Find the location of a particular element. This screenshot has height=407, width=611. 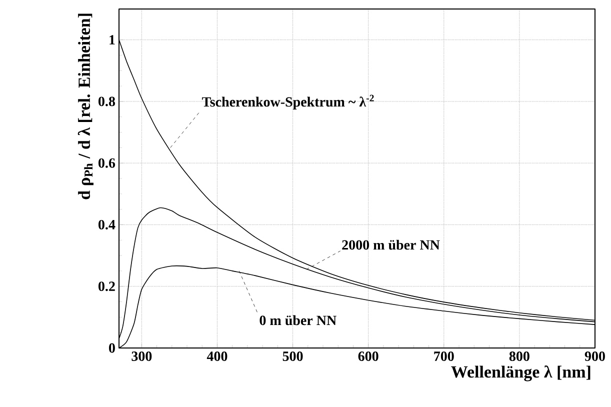

y-tick-label: 0 is located at coordinates (112, 348).